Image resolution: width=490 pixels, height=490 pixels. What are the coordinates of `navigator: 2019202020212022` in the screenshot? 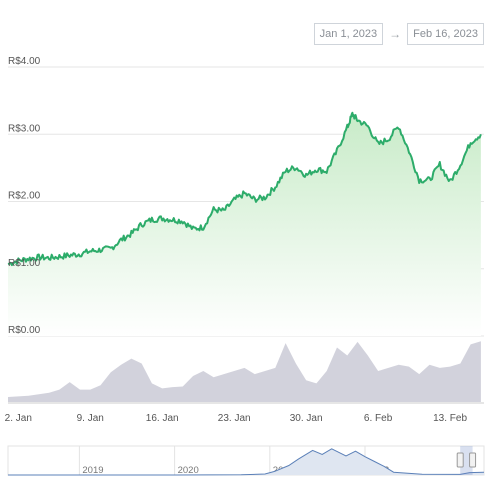 It's located at (246, 460).